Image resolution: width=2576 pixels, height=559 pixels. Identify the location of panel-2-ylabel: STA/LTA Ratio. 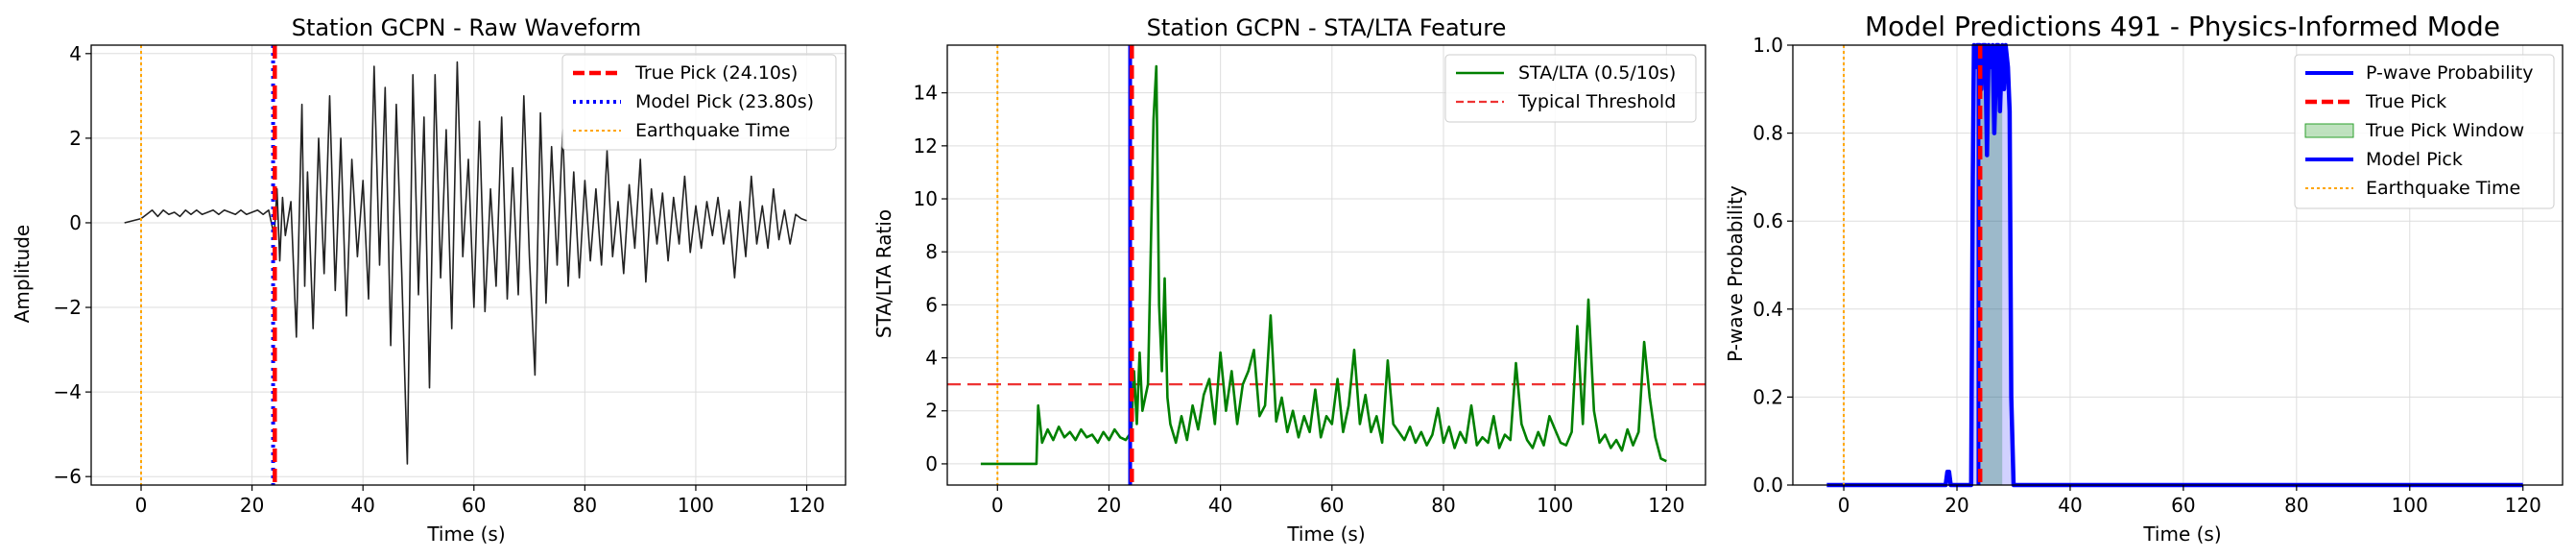
(883, 273).